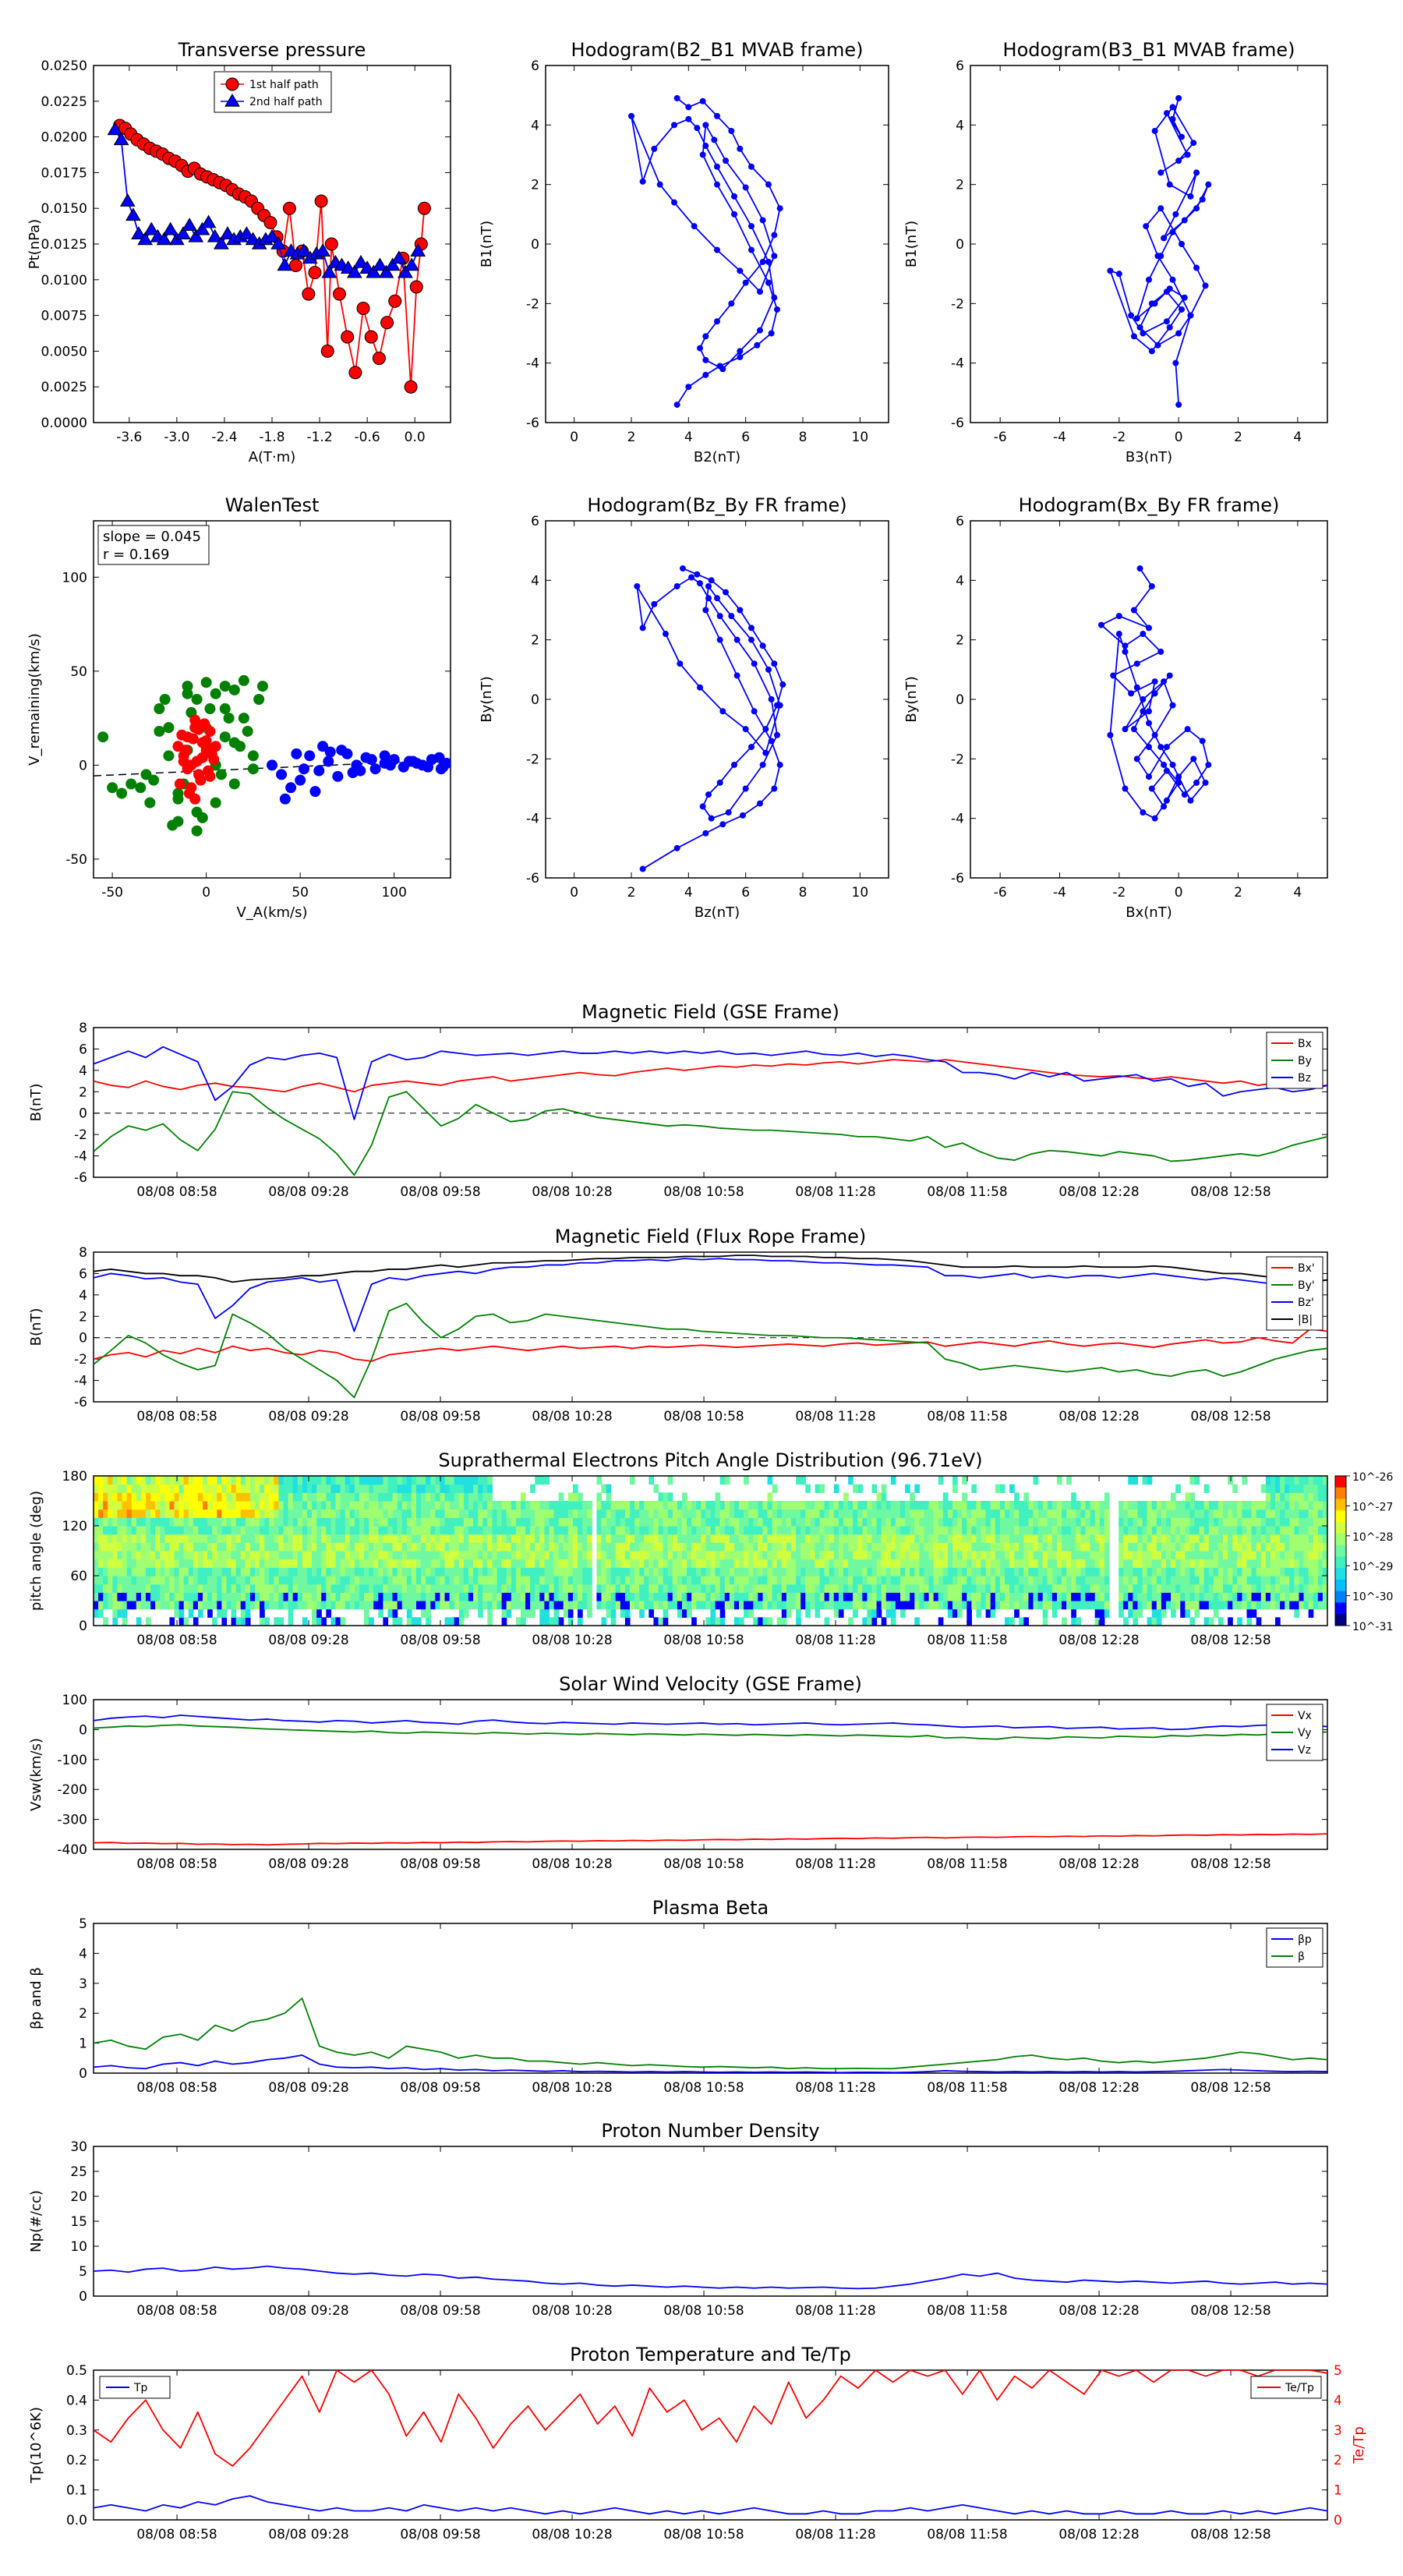  Describe the element at coordinates (308, 2088) in the screenshot. I see `x-tick-label: 08/08 09:28` at that location.